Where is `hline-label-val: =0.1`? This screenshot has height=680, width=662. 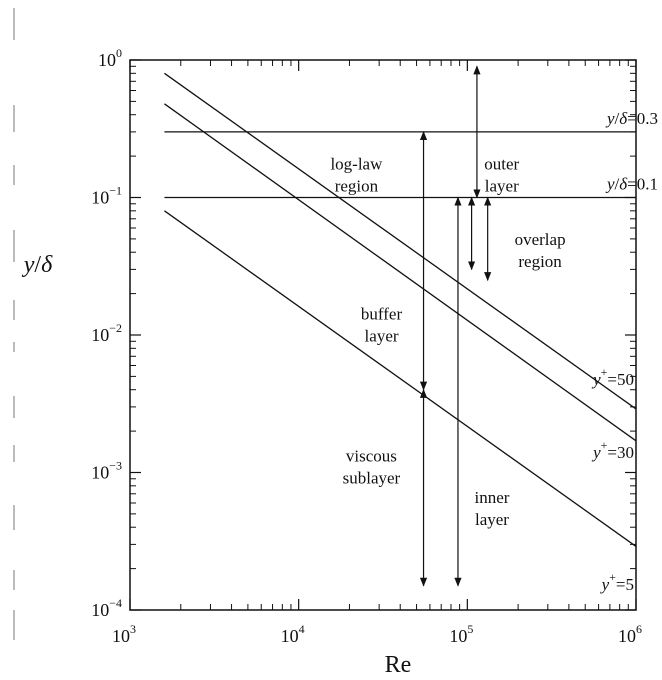
hline-label-val: =0.1 is located at coordinates (642, 184).